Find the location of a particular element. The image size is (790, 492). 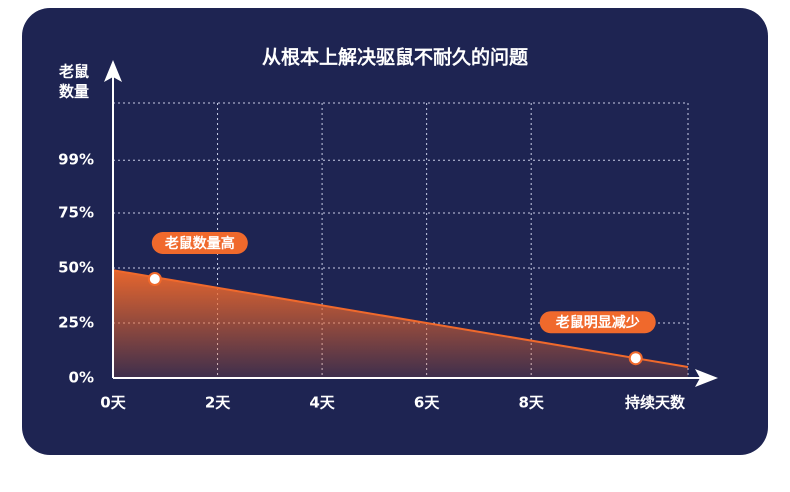

y-tick-label: 50% is located at coordinates (76, 268).